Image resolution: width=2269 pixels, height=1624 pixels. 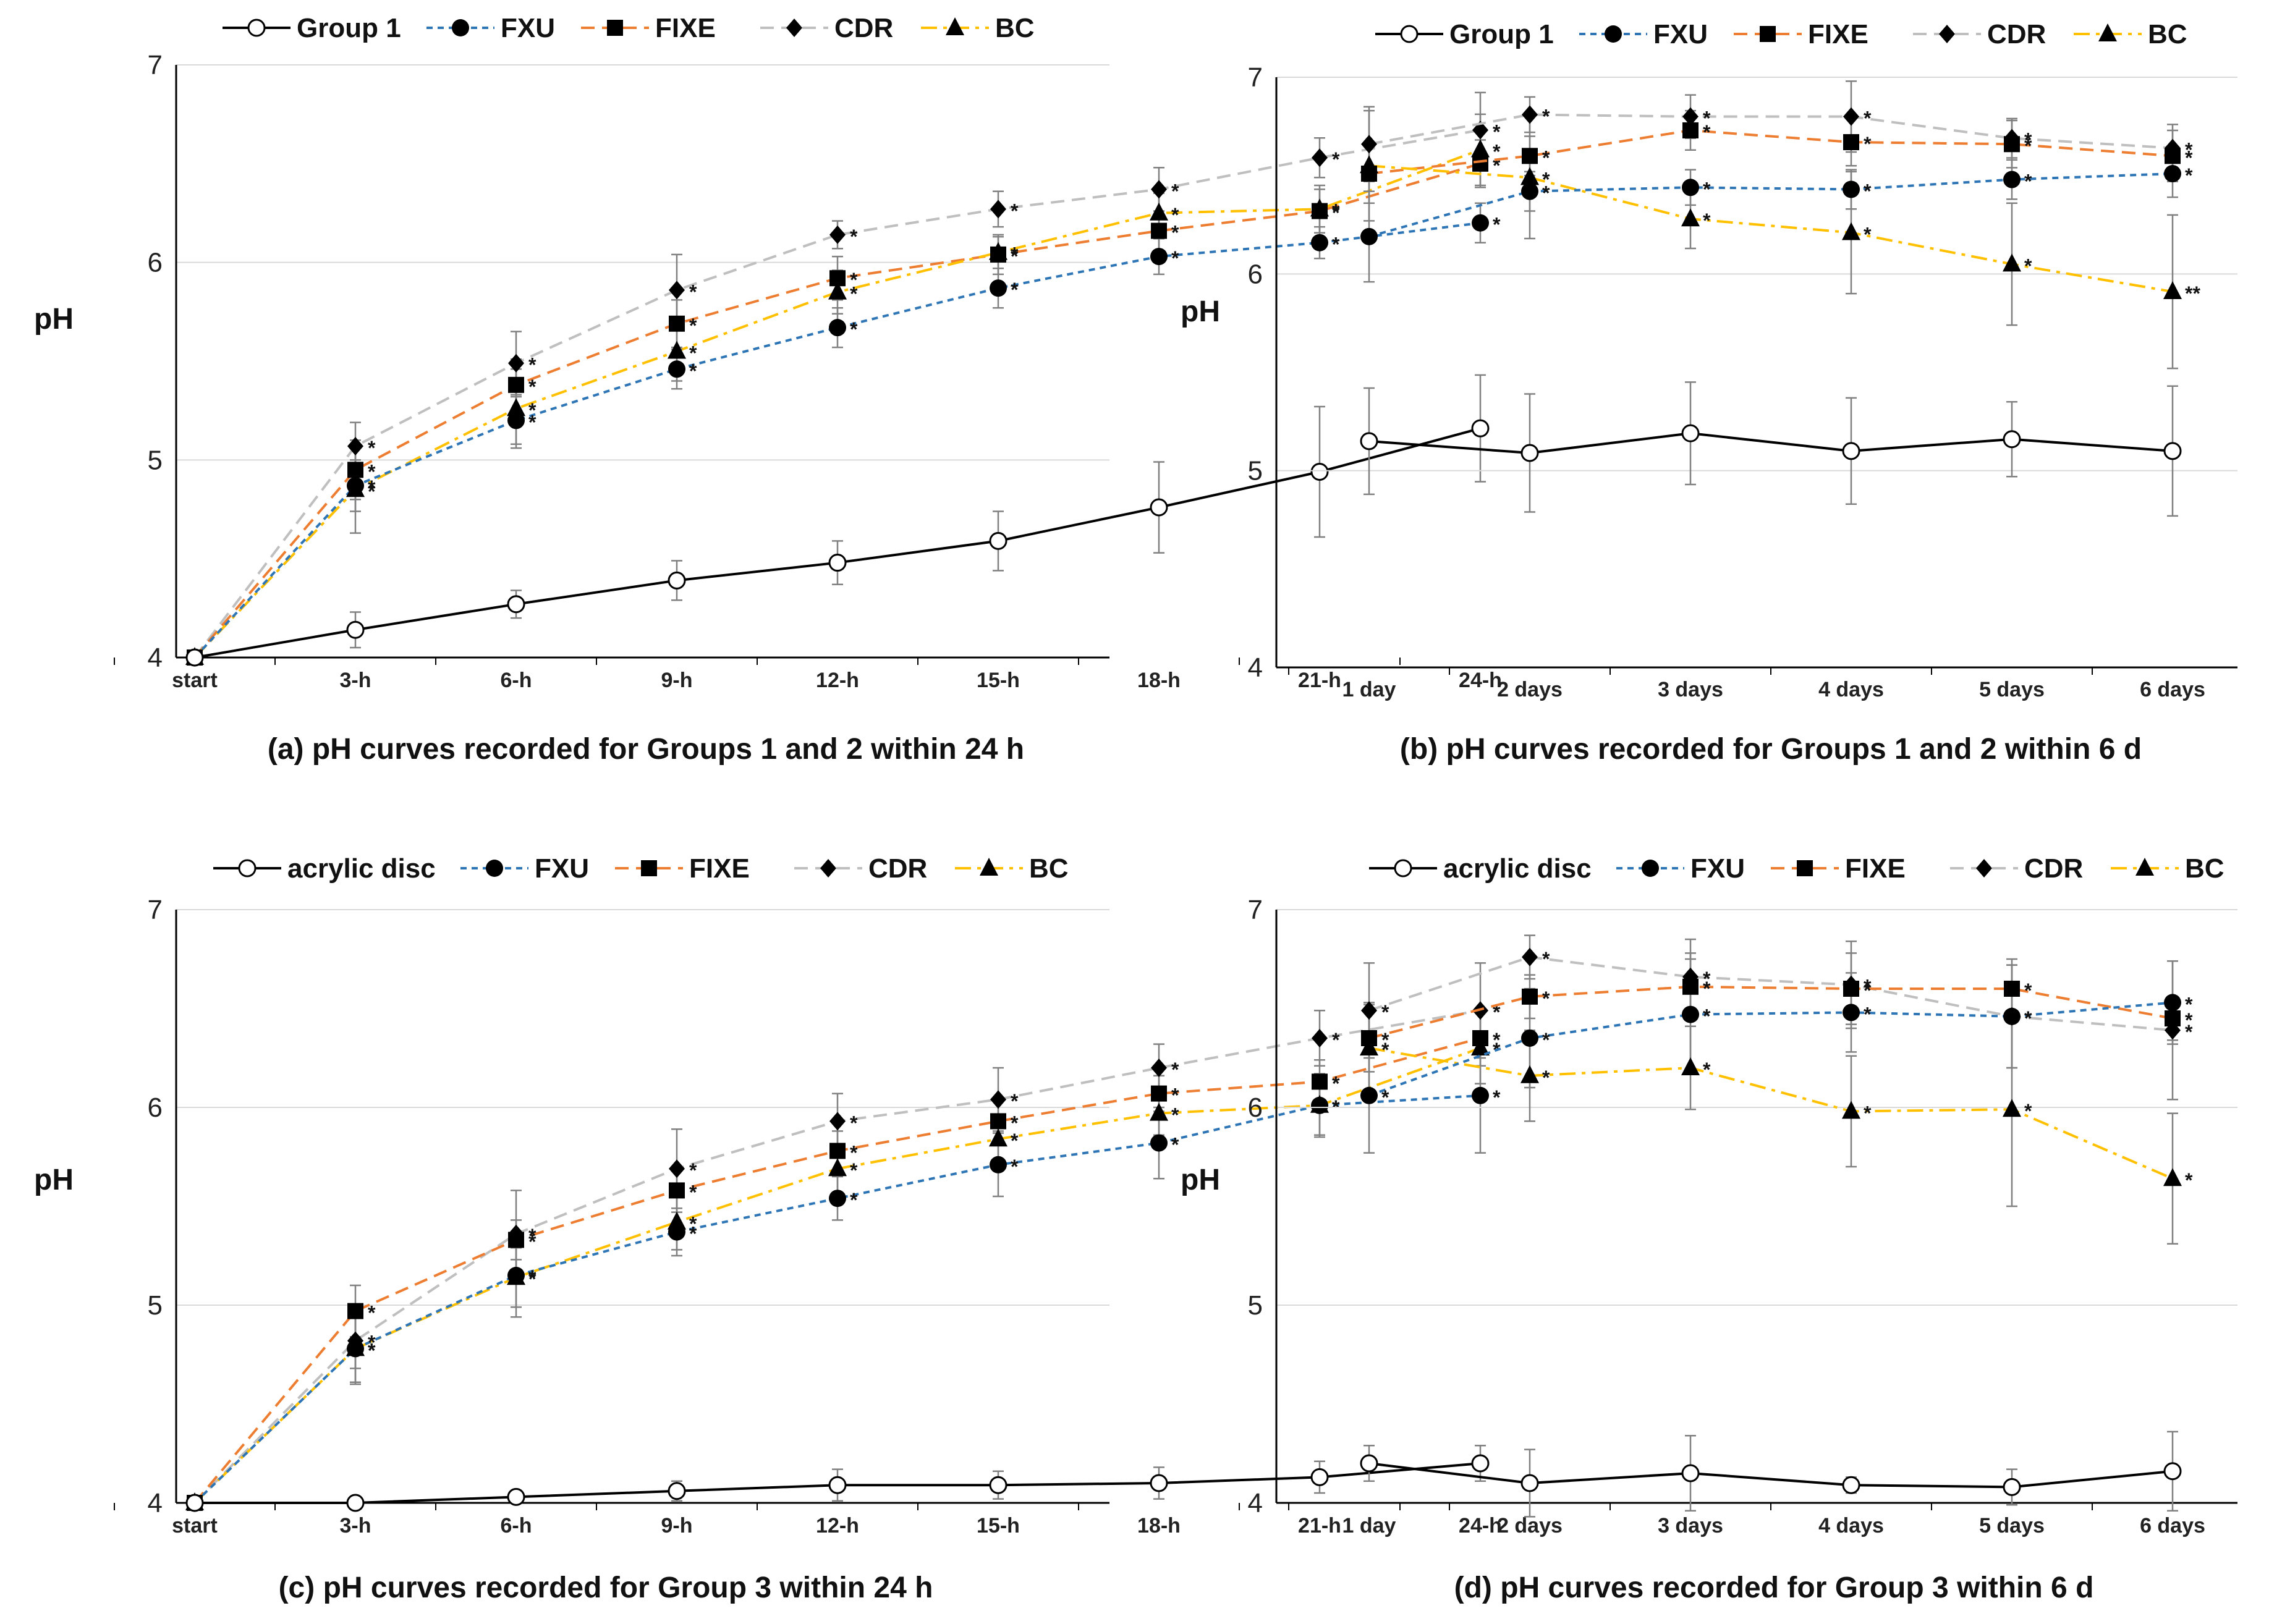 I want to click on significance-star: **, so click(x=2192, y=293).